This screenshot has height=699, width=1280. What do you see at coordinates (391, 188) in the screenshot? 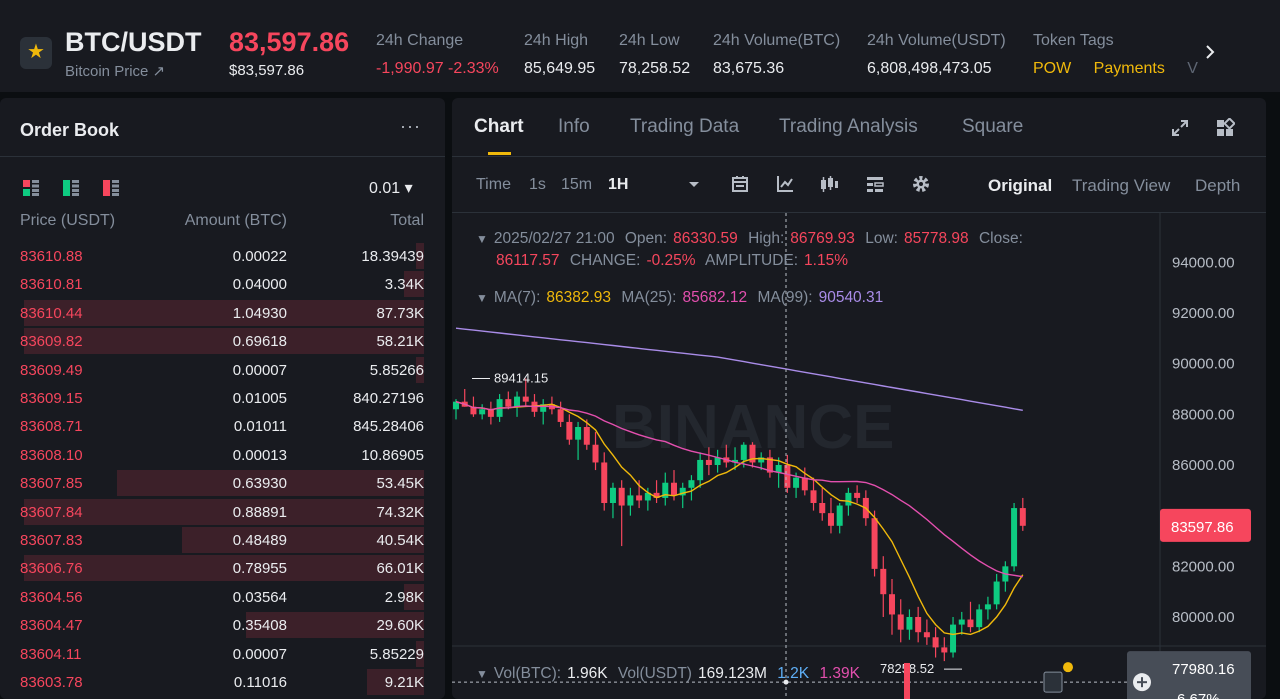
I see `precision-select: 0.01 ▾` at bounding box center [391, 188].